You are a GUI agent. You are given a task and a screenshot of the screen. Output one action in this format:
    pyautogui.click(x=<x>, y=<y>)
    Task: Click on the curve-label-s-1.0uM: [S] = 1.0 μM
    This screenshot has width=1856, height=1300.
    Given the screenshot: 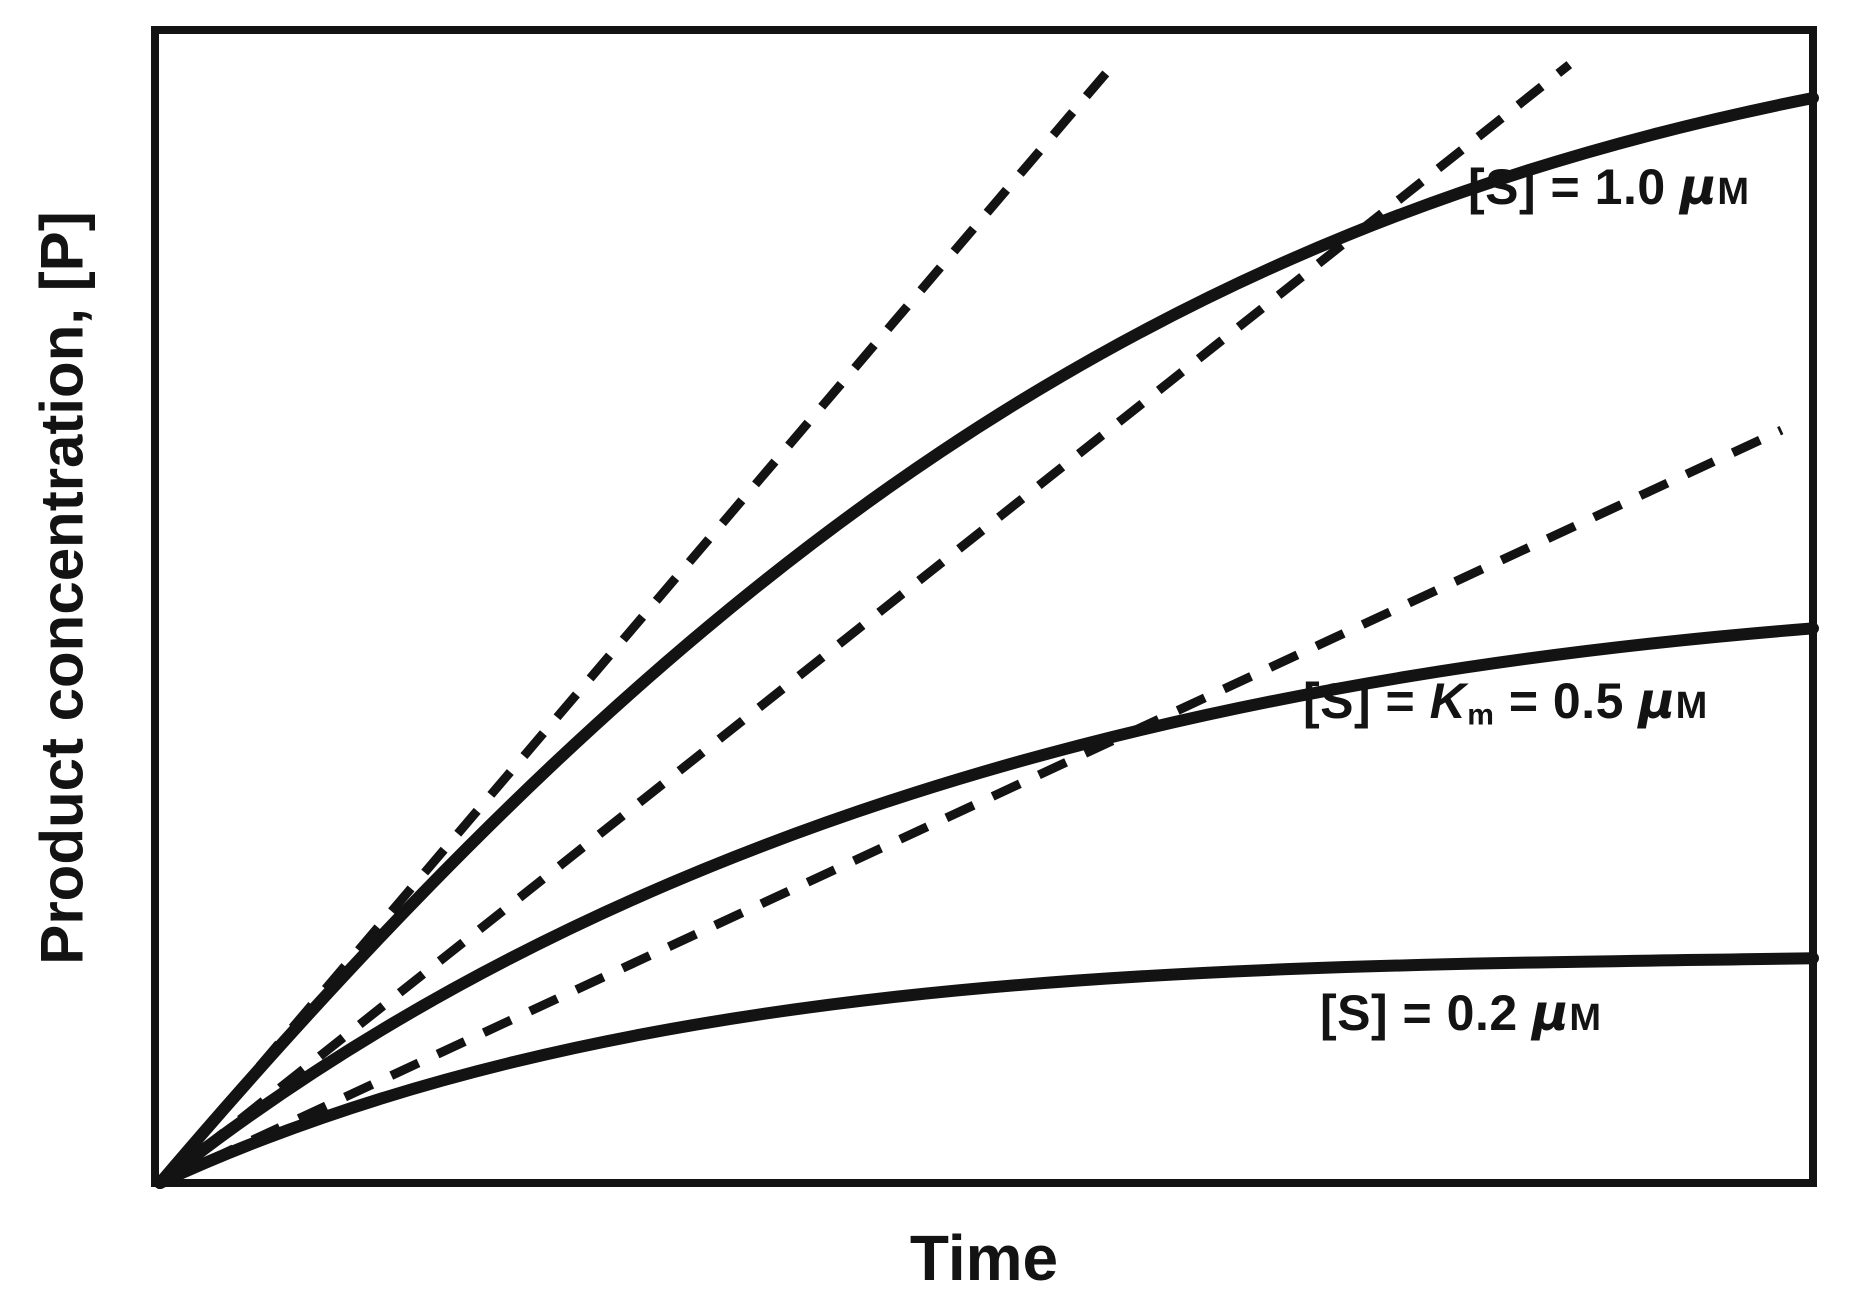 What is the action you would take?
    pyautogui.click(x=1608, y=187)
    